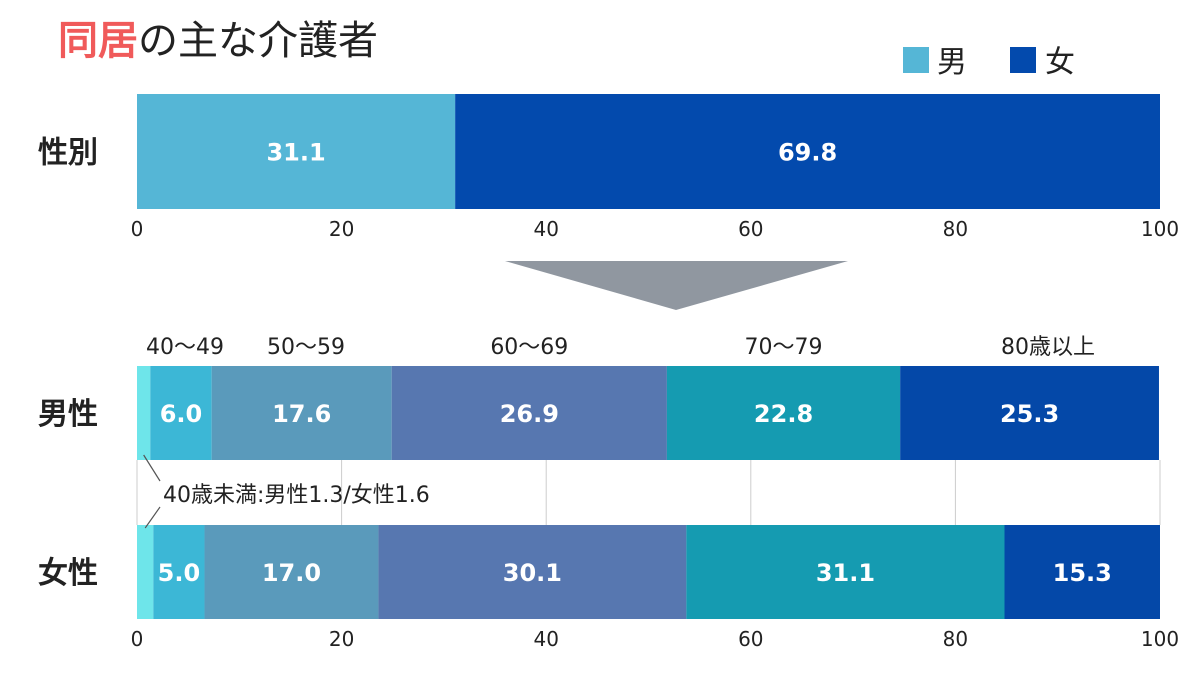 This screenshot has height=679, width=1200. I want to click on data-label: 26.9, so click(529, 414).